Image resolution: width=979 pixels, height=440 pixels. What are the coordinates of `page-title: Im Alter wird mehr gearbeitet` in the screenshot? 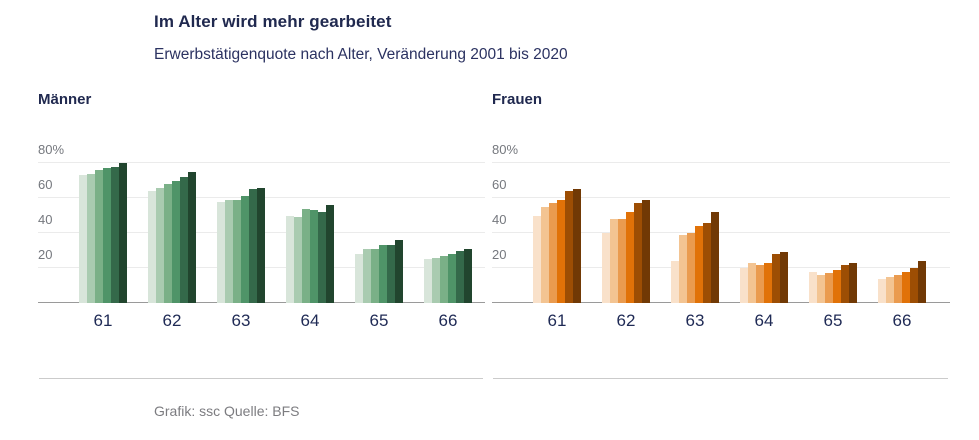 It's located at (273, 21).